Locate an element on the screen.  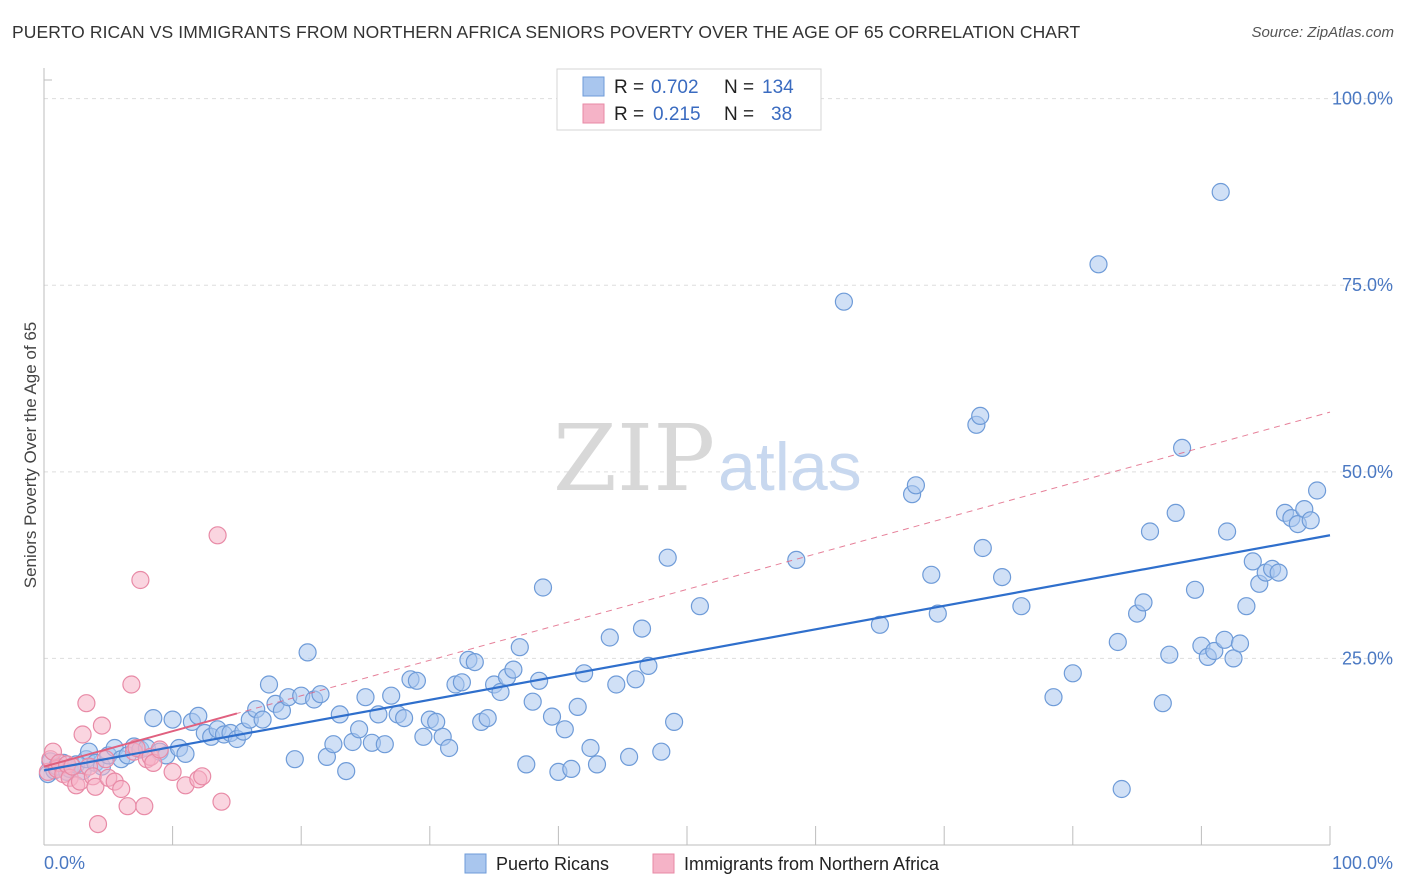
legend-r-label-2: R = is located at coordinates (629, 114).